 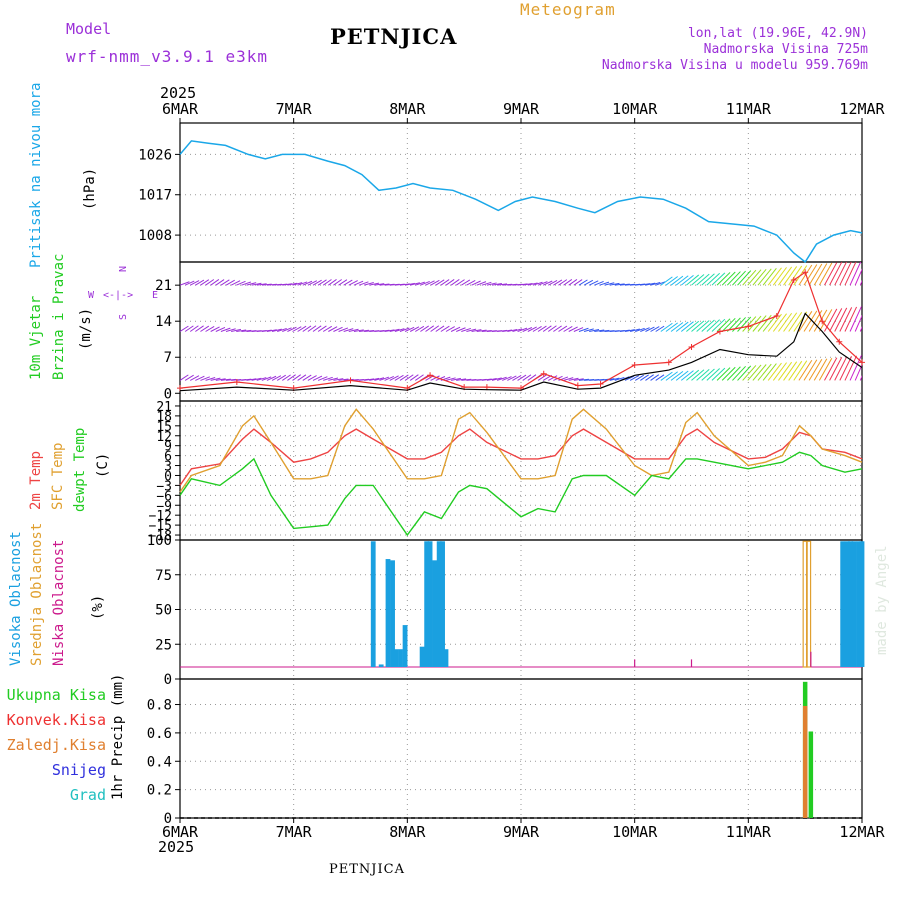 What do you see at coordinates (164, 407) in the screenshot?
I see `temperature-ytick-label: 21` at bounding box center [164, 407].